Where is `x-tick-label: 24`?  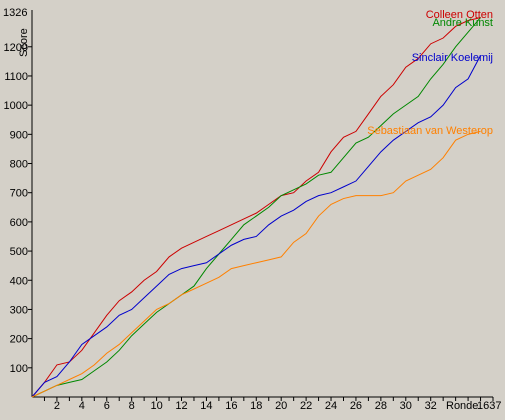 x-tick-label: 24 is located at coordinates (331, 406).